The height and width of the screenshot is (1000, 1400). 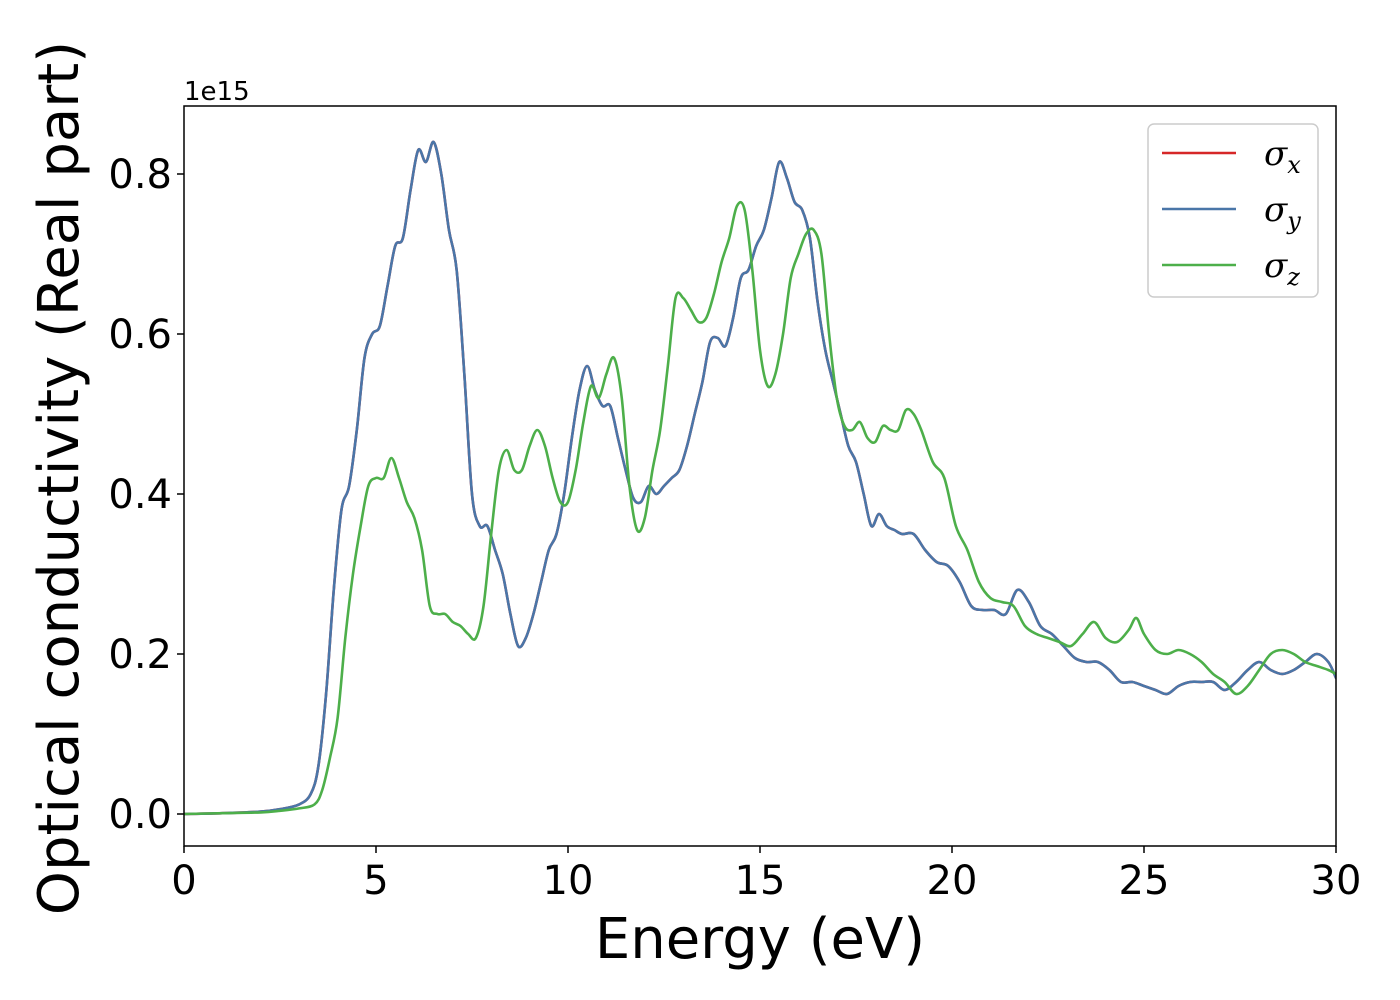 I want to click on x-tick-label: 20, so click(x=952, y=881).